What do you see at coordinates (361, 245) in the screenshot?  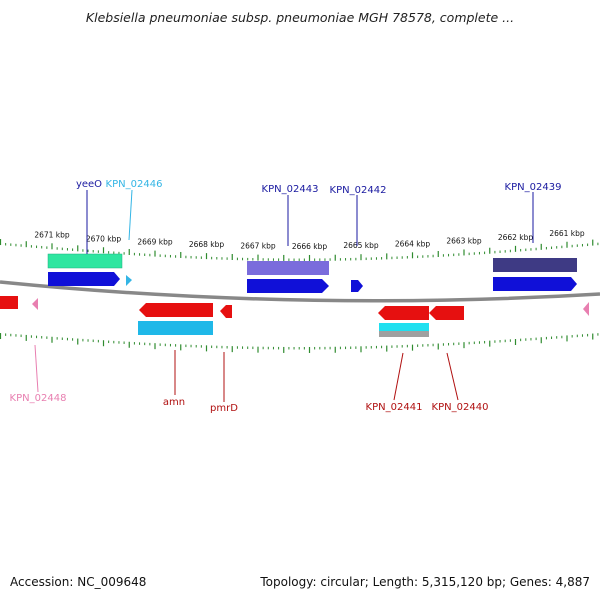 I see `ruler-label: 2665 kbp` at bounding box center [361, 245].